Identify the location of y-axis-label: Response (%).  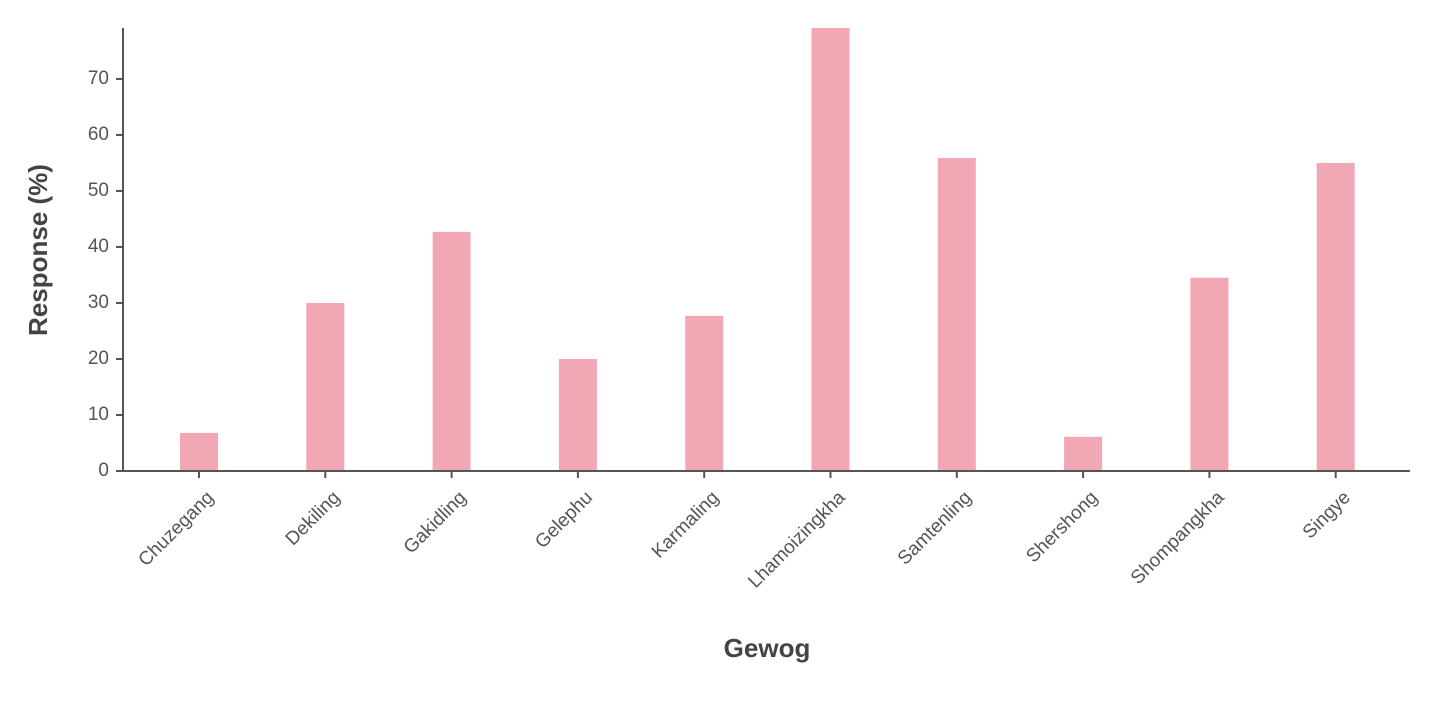
(38, 250).